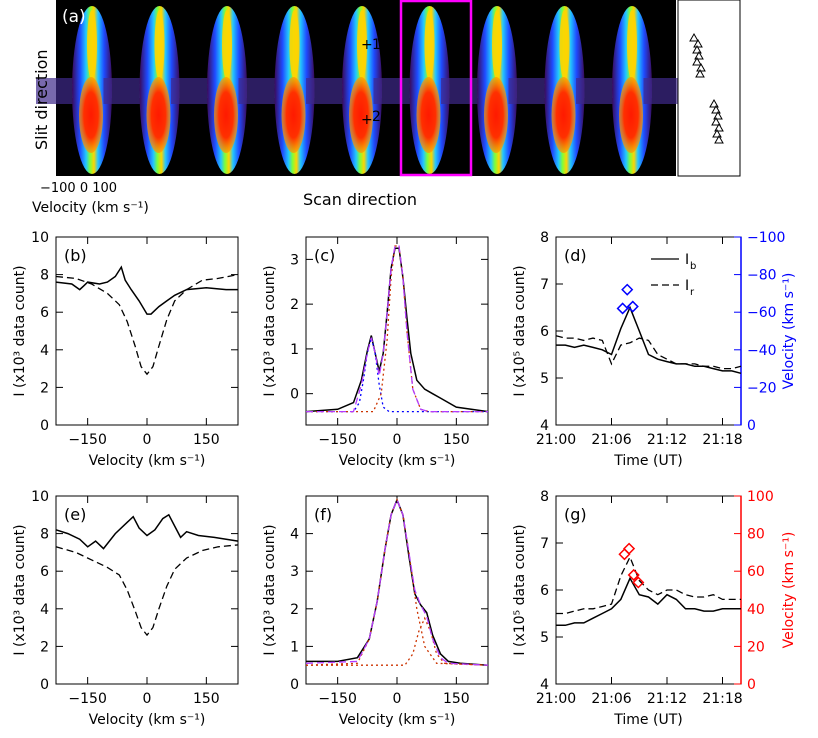 Image resolution: width=818 pixels, height=738 pixels. Describe the element at coordinates (294, 350) in the screenshot. I see `y-tick-label: 1` at that location.